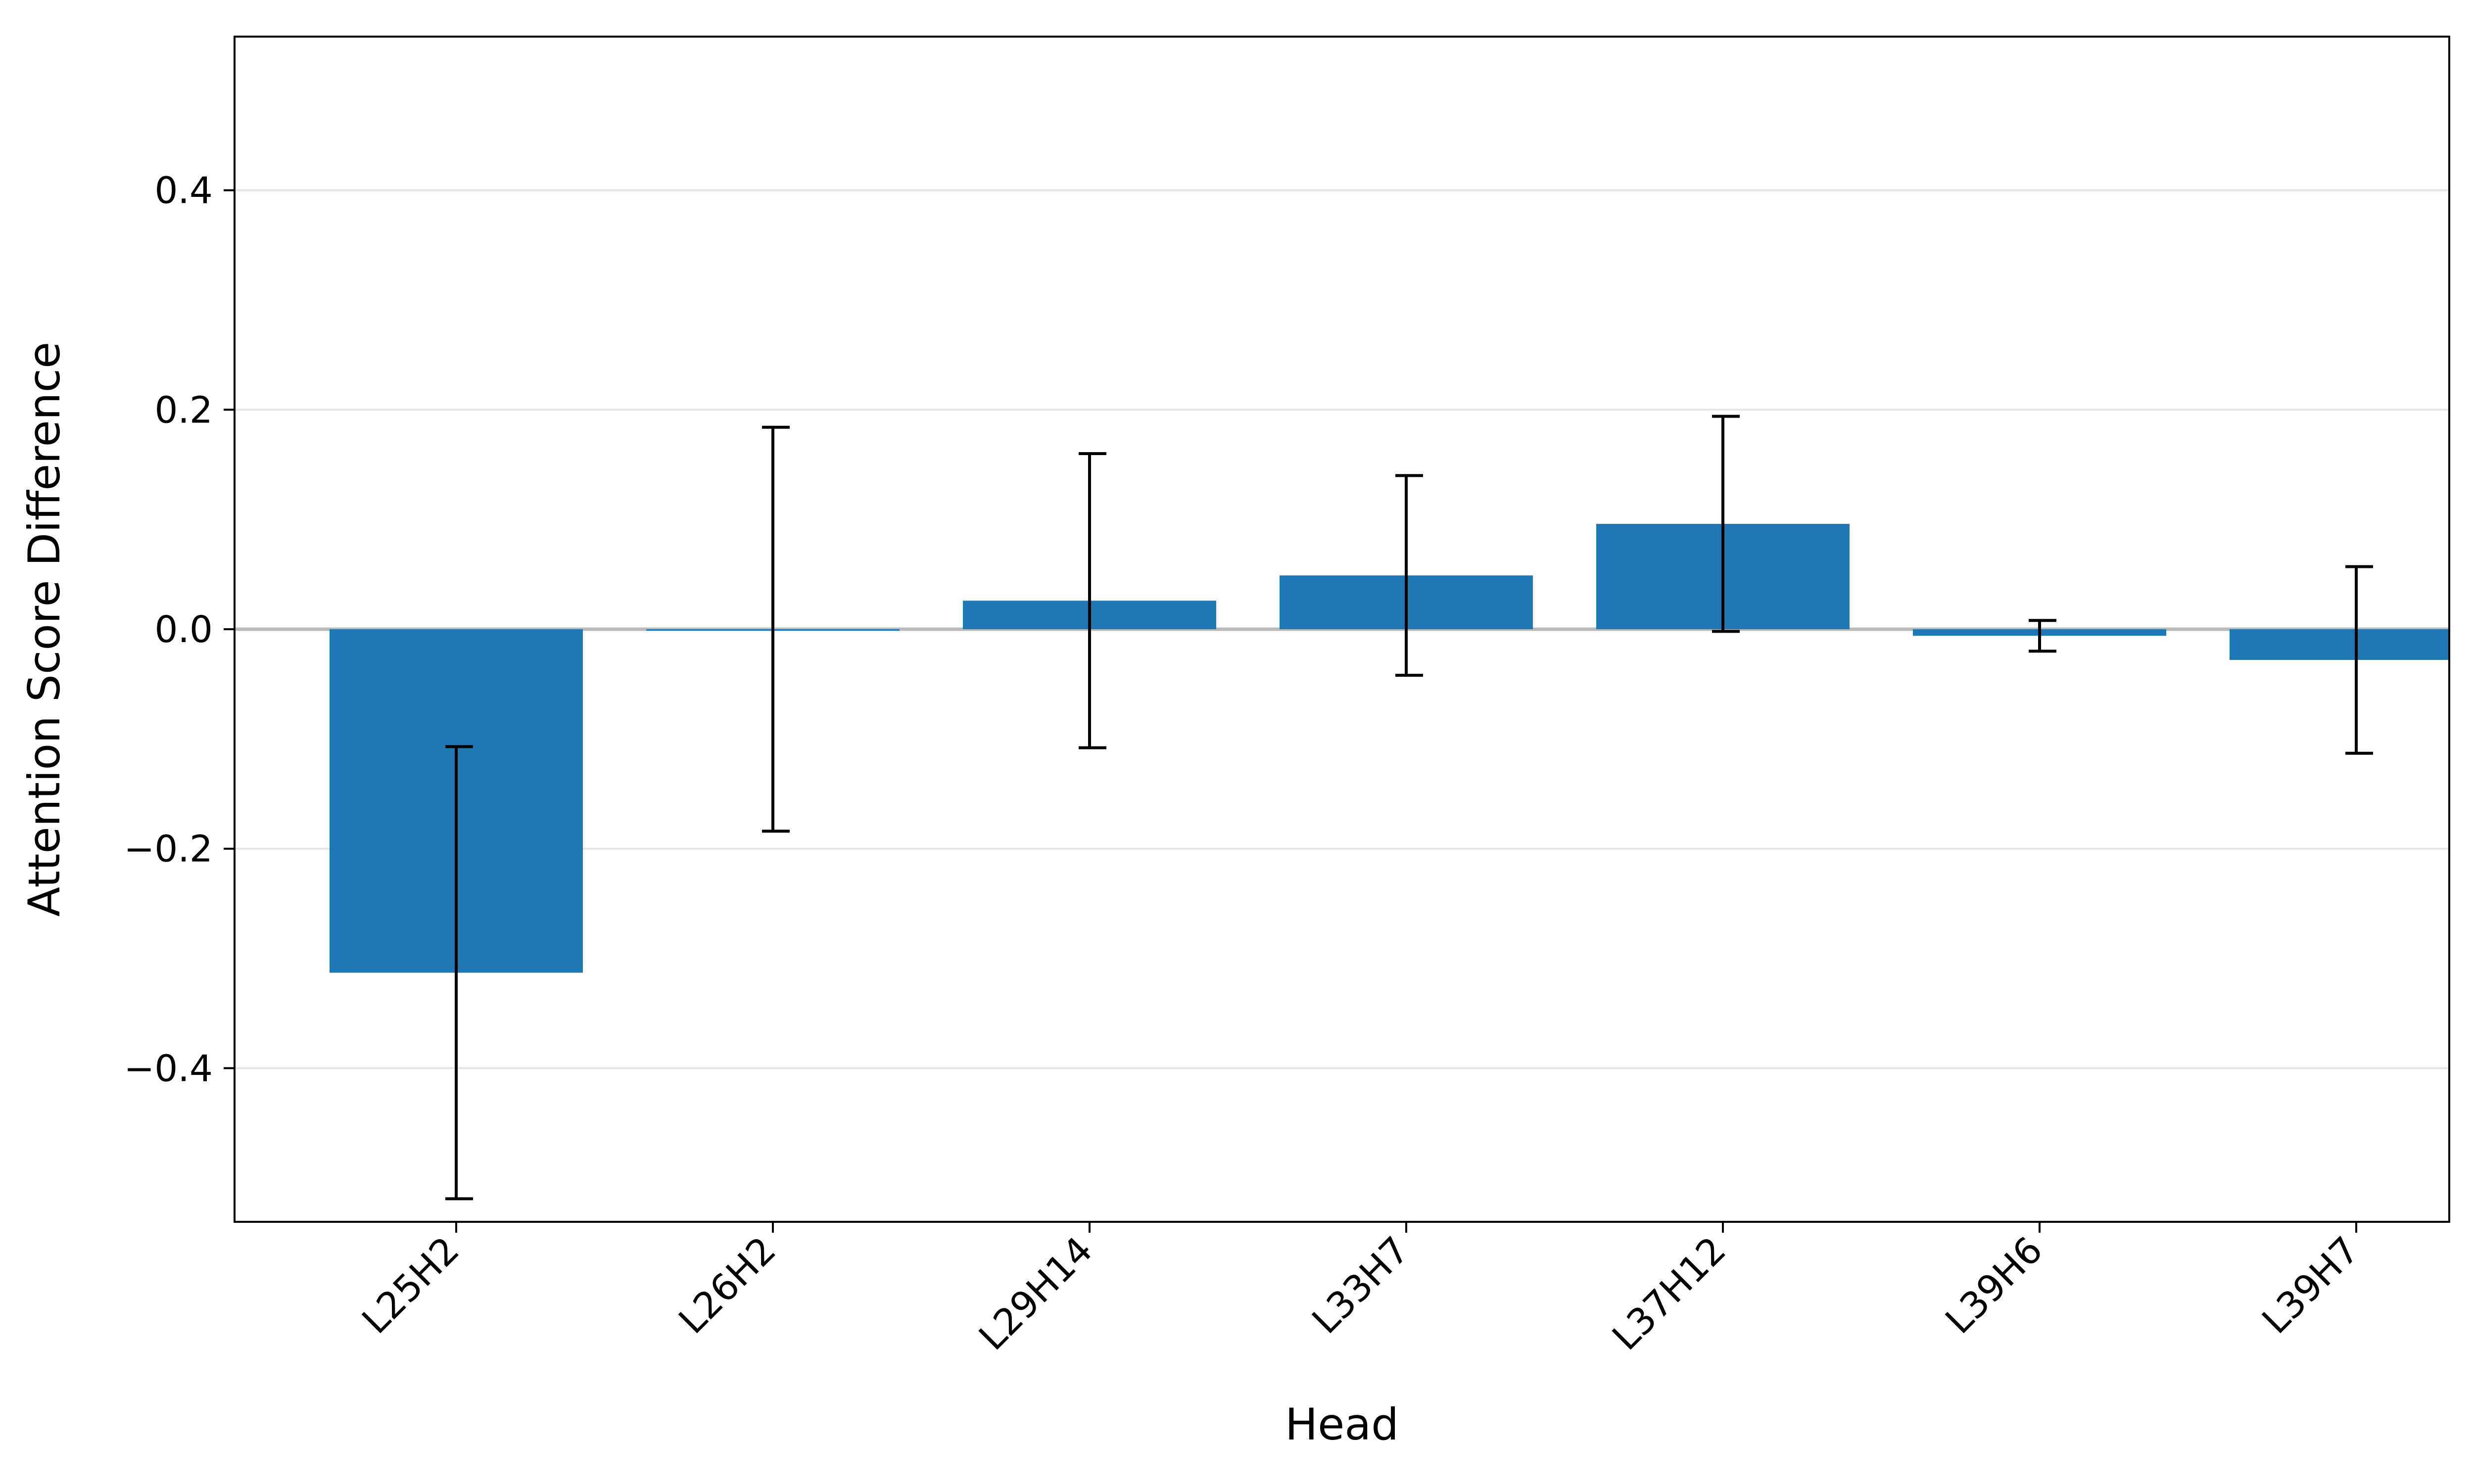 The width and height of the screenshot is (2474, 1484). I want to click on y-axis-ticks: −0.4 −0.2 0.0 0.2 0.4, so click(179, 630).